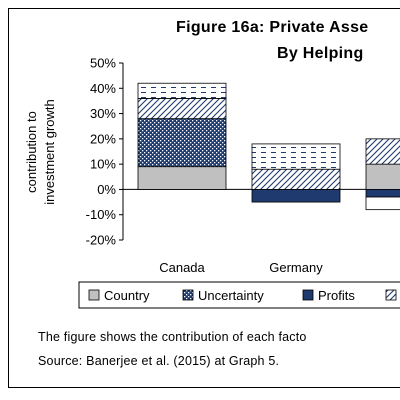 The image size is (400, 400). I want to click on chart-title-line-1: Figure 16a: Private Asse, so click(272, 27).